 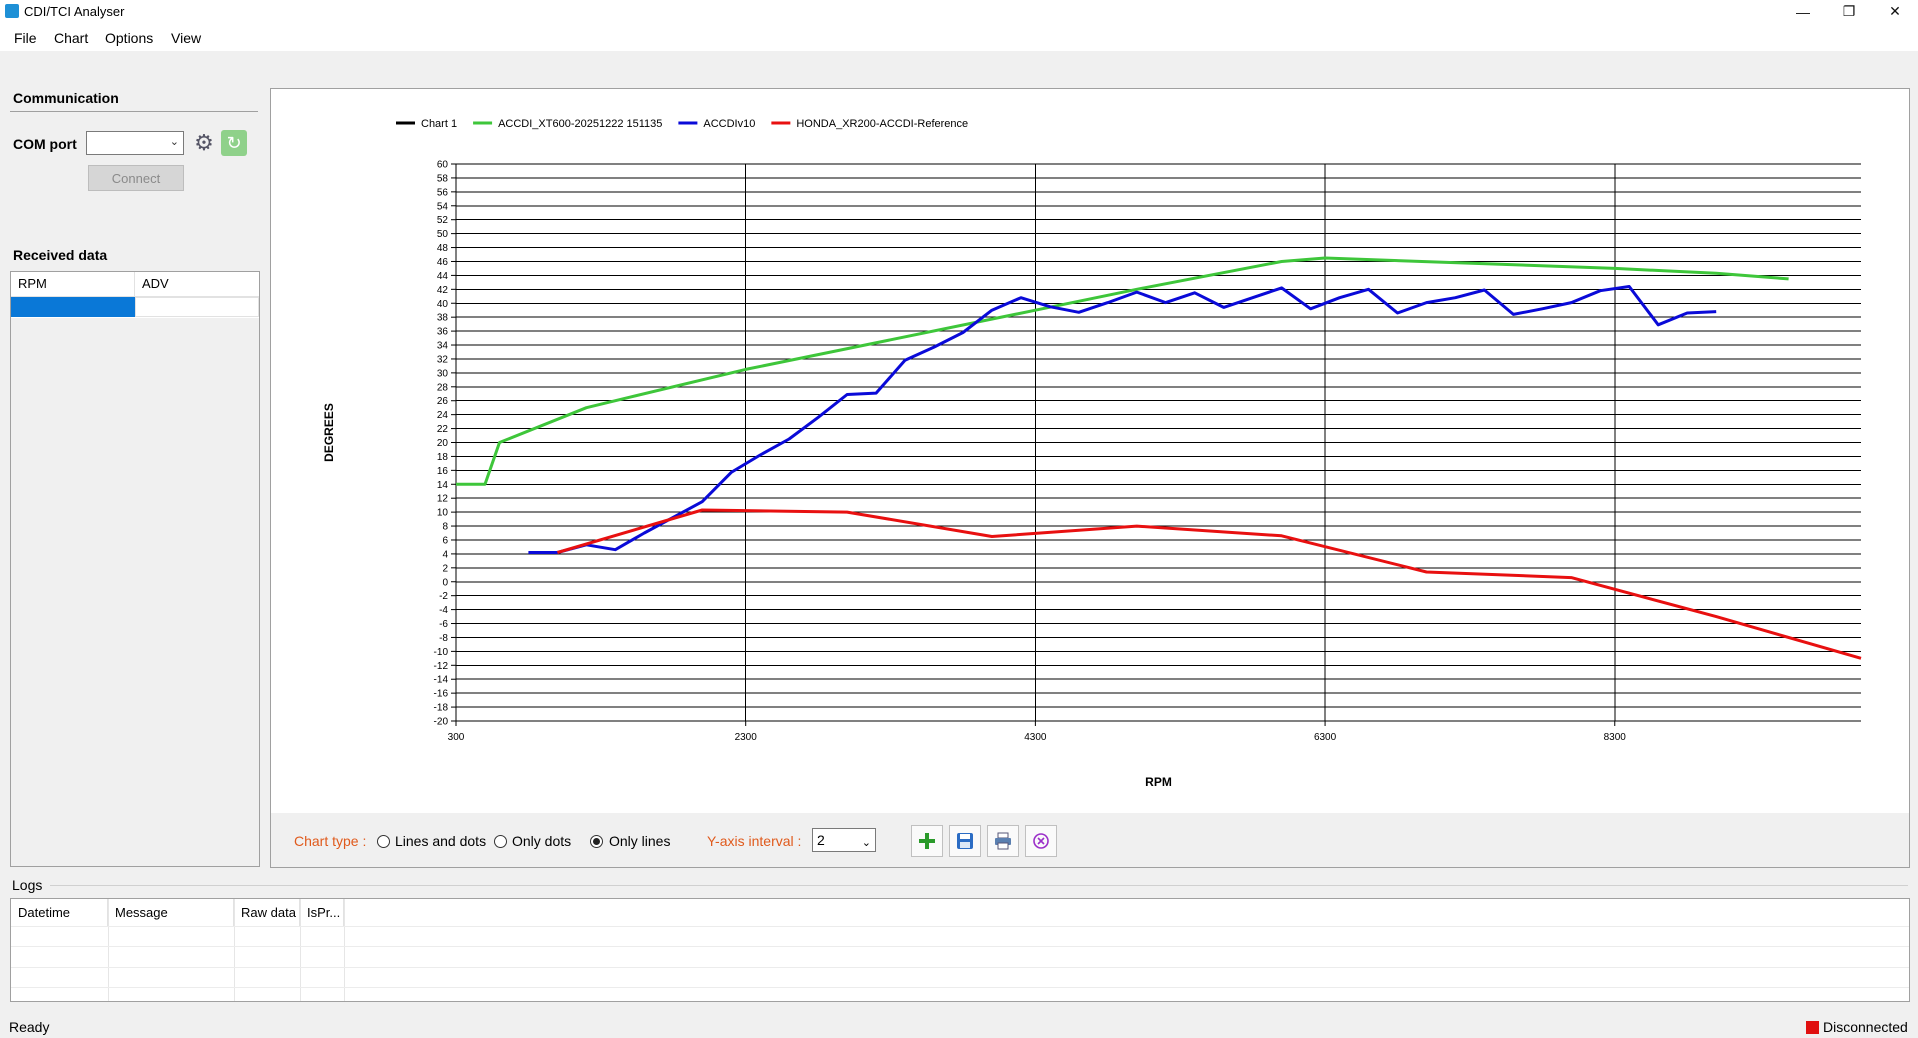 I want to click on y-tick-label: 46, so click(x=443, y=262).